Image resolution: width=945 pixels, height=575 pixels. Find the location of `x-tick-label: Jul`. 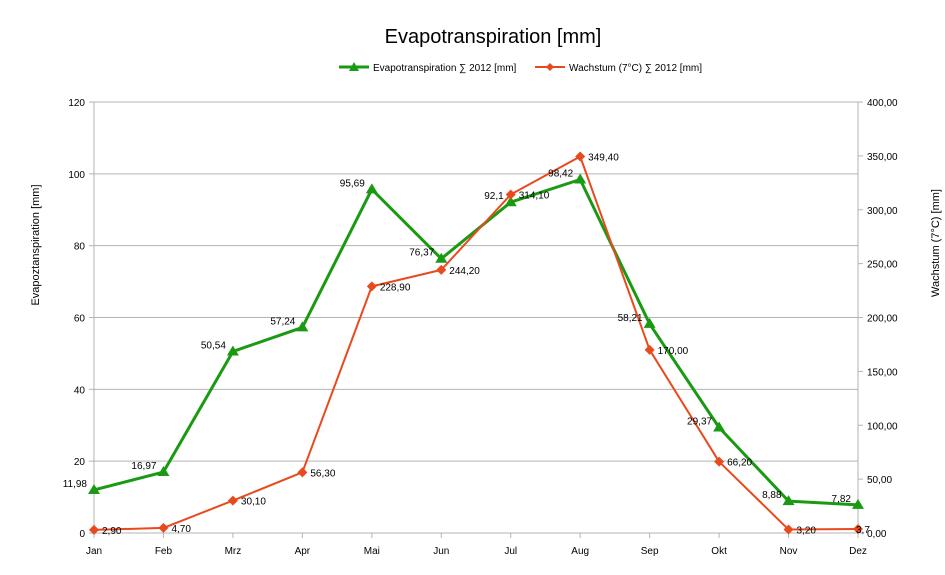

x-tick-label: Jul is located at coordinates (510, 551).